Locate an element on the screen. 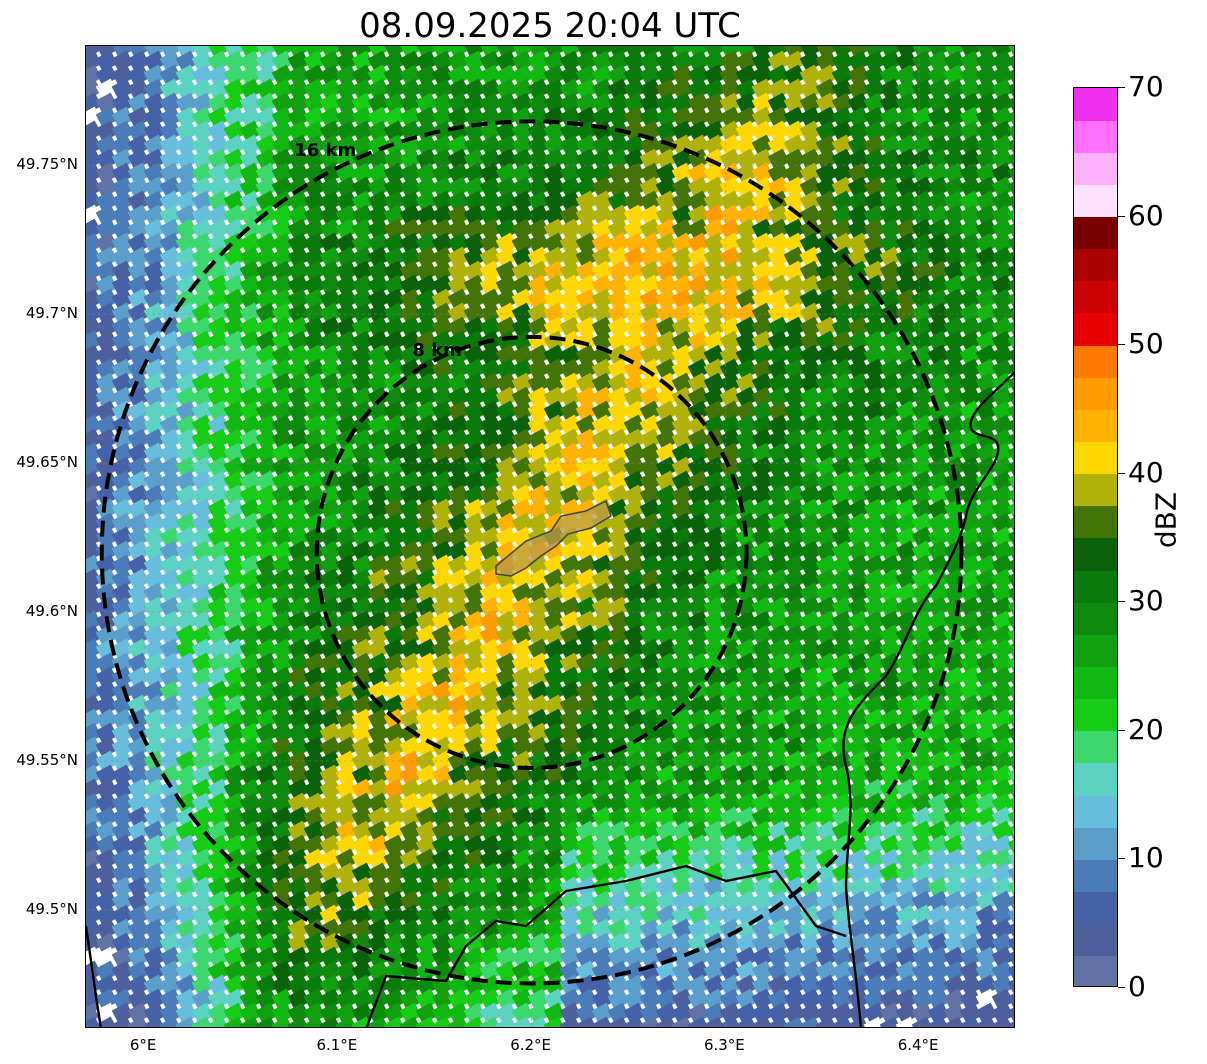 Image resolution: width=1207 pixels, height=1064 pixels. colorbar-tick-label: 60 is located at coordinates (1146, 215).